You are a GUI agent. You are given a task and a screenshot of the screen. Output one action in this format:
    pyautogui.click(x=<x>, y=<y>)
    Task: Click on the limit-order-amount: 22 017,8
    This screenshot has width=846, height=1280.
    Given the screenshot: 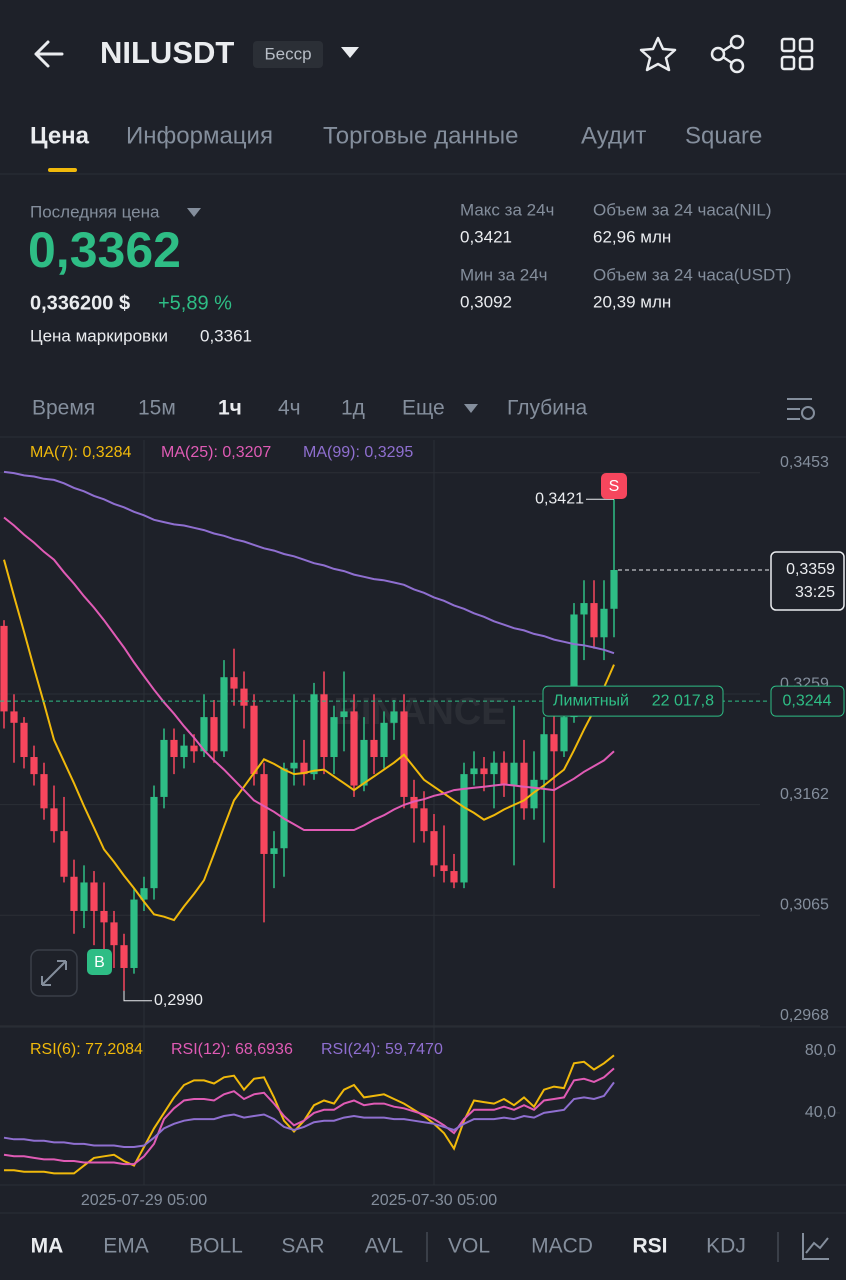 What is the action you would take?
    pyautogui.click(x=683, y=700)
    